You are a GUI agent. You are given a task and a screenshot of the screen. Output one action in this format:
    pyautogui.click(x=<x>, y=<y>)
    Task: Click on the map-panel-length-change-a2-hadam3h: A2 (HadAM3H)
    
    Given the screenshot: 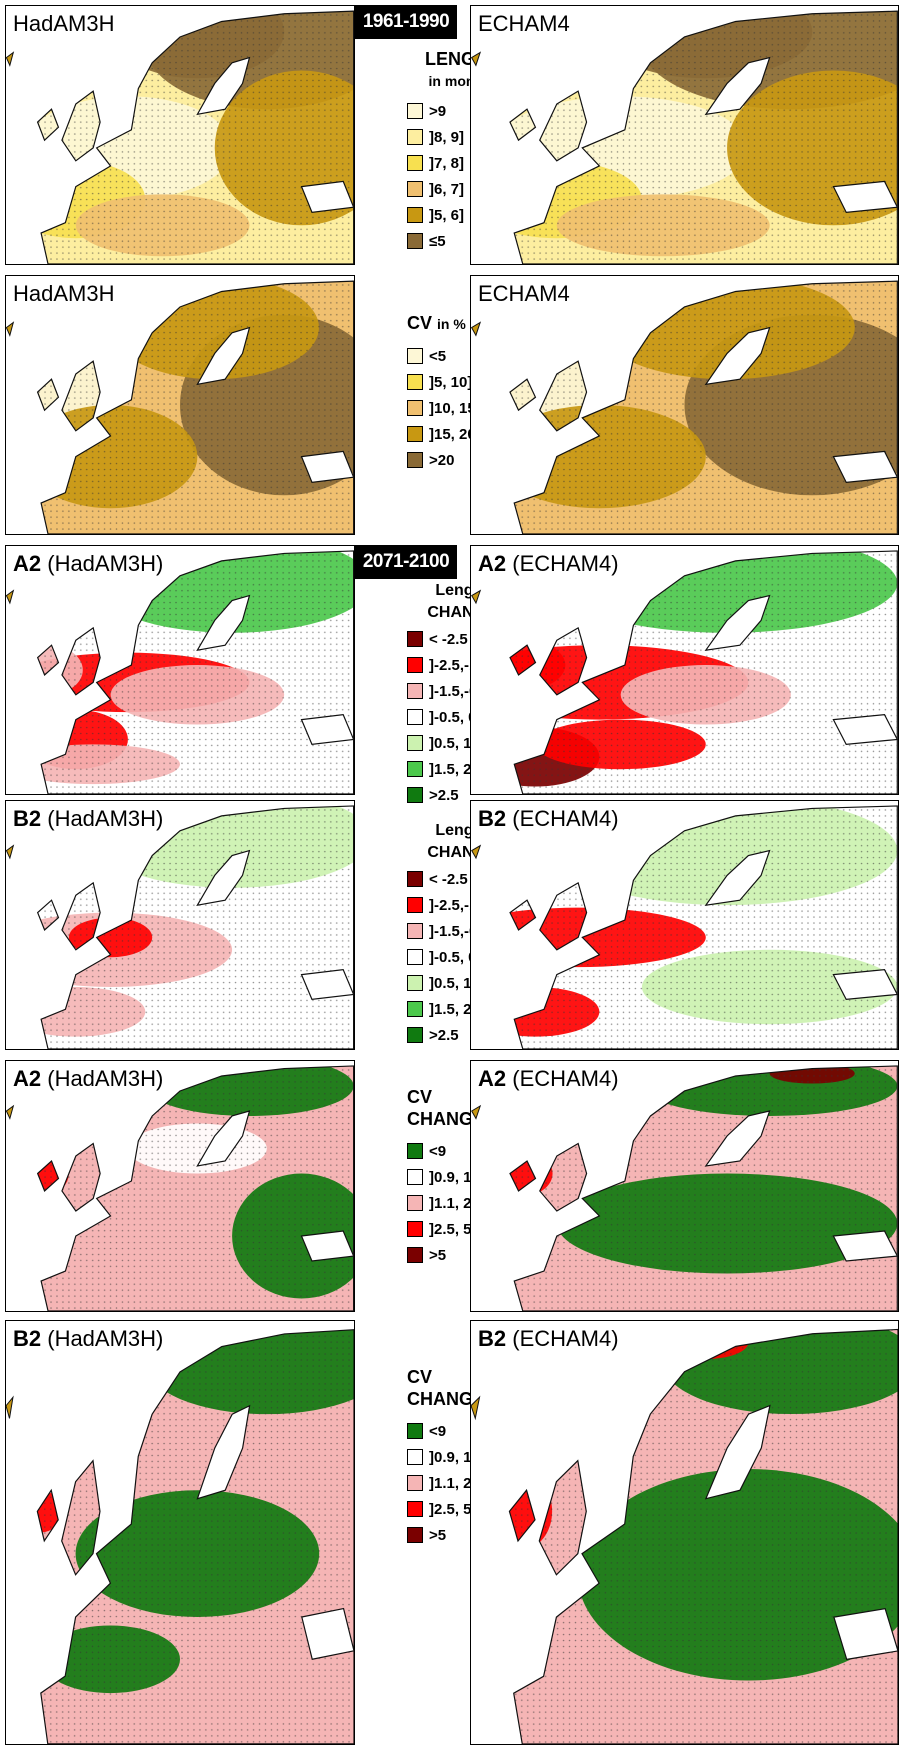 What is the action you would take?
    pyautogui.click(x=180, y=670)
    